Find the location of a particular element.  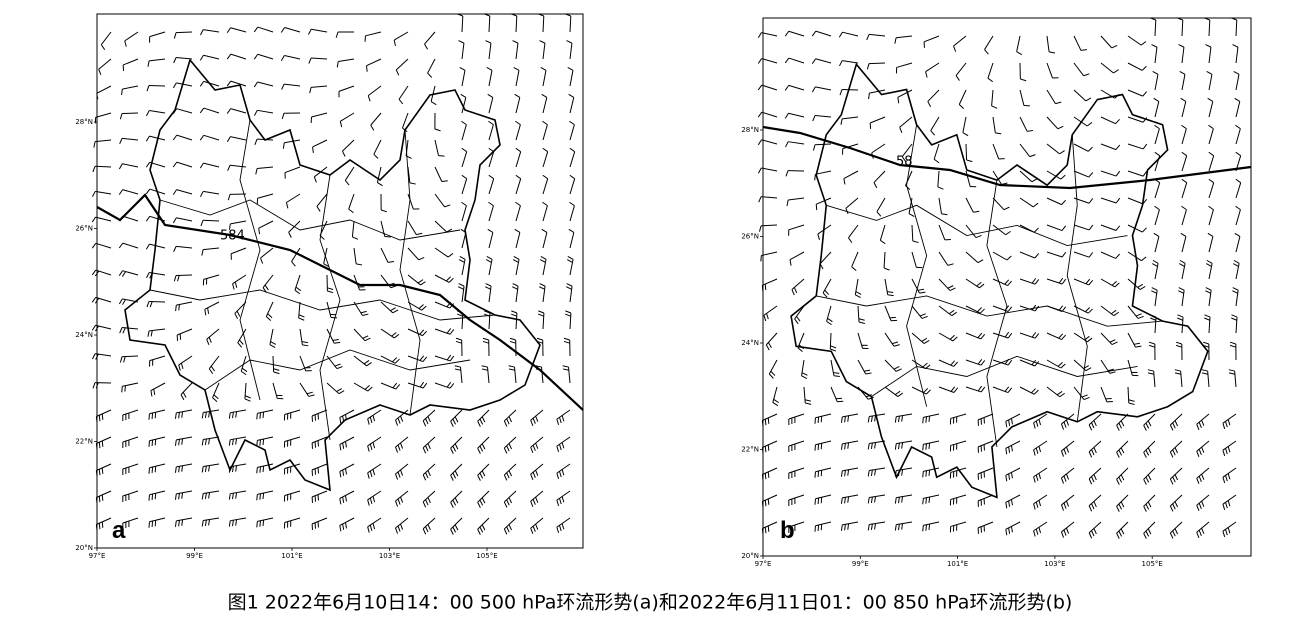

x-tick-label: 97°E is located at coordinates (763, 564).